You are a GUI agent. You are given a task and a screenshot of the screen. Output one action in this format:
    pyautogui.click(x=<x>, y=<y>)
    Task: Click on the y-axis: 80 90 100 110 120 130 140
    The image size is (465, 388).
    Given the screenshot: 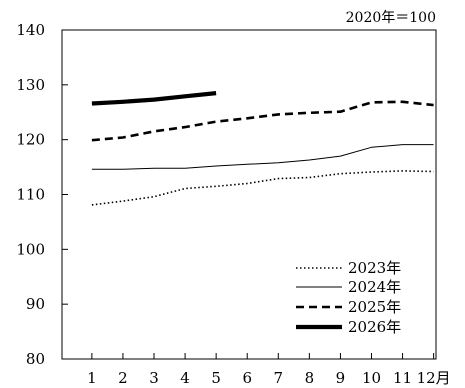 What is the action you would take?
    pyautogui.click(x=42, y=194)
    